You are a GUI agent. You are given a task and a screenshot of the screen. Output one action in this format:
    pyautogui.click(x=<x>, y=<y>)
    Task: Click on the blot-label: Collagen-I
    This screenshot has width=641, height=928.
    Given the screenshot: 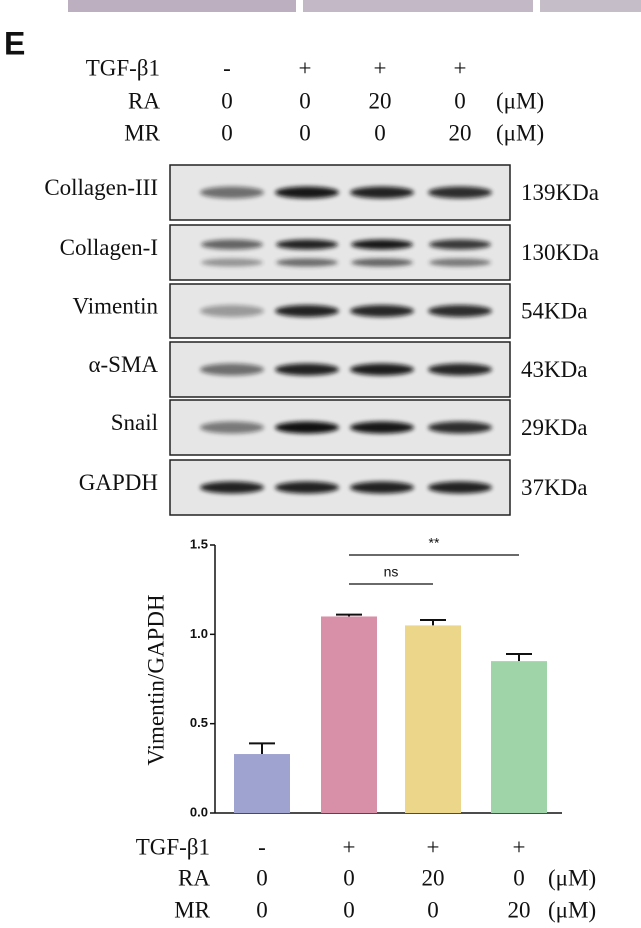 What is the action you would take?
    pyautogui.click(x=109, y=247)
    